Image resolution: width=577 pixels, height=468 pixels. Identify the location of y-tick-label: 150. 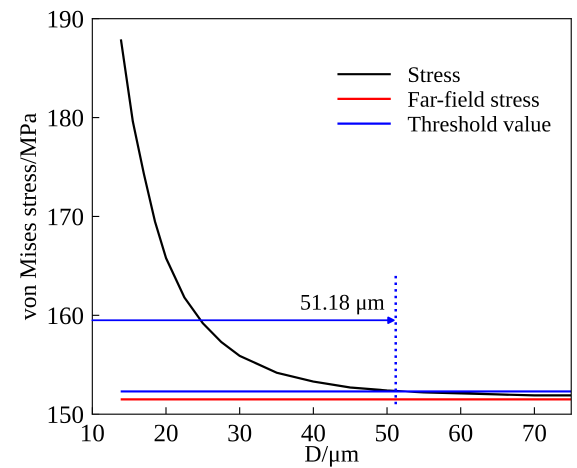
(66, 415).